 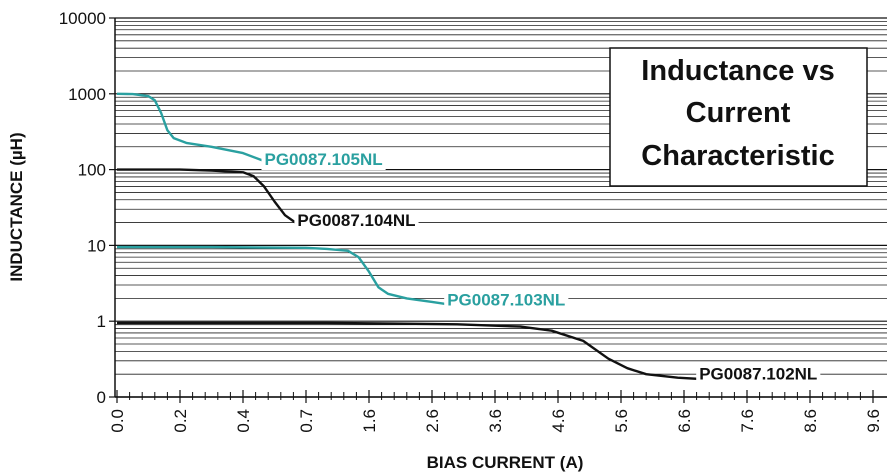 What do you see at coordinates (684, 421) in the screenshot?
I see `x-tick-label: 6.6` at bounding box center [684, 421].